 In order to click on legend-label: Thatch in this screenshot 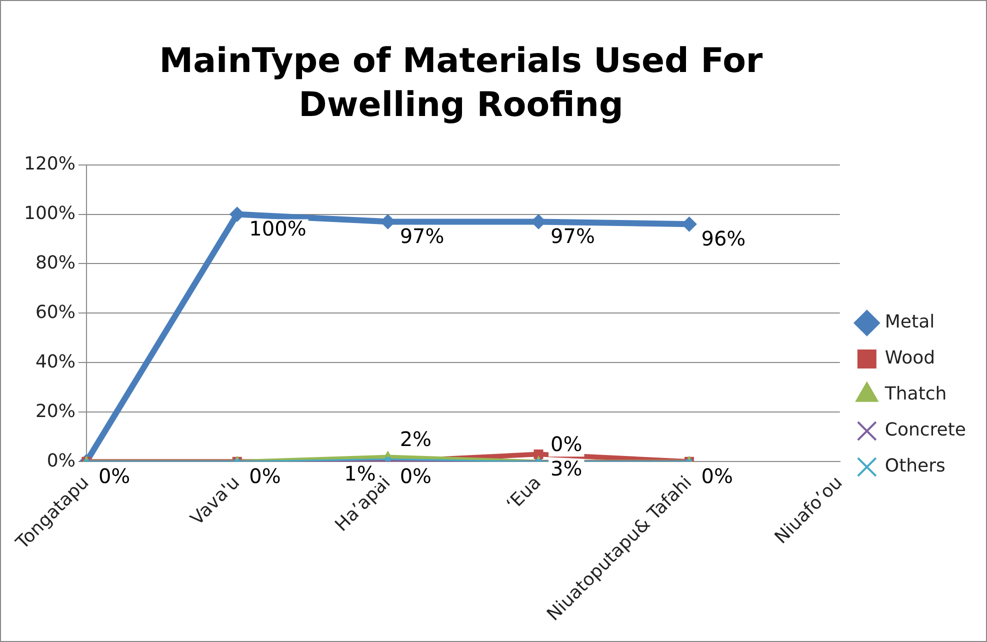, I will do `click(915, 394)`.